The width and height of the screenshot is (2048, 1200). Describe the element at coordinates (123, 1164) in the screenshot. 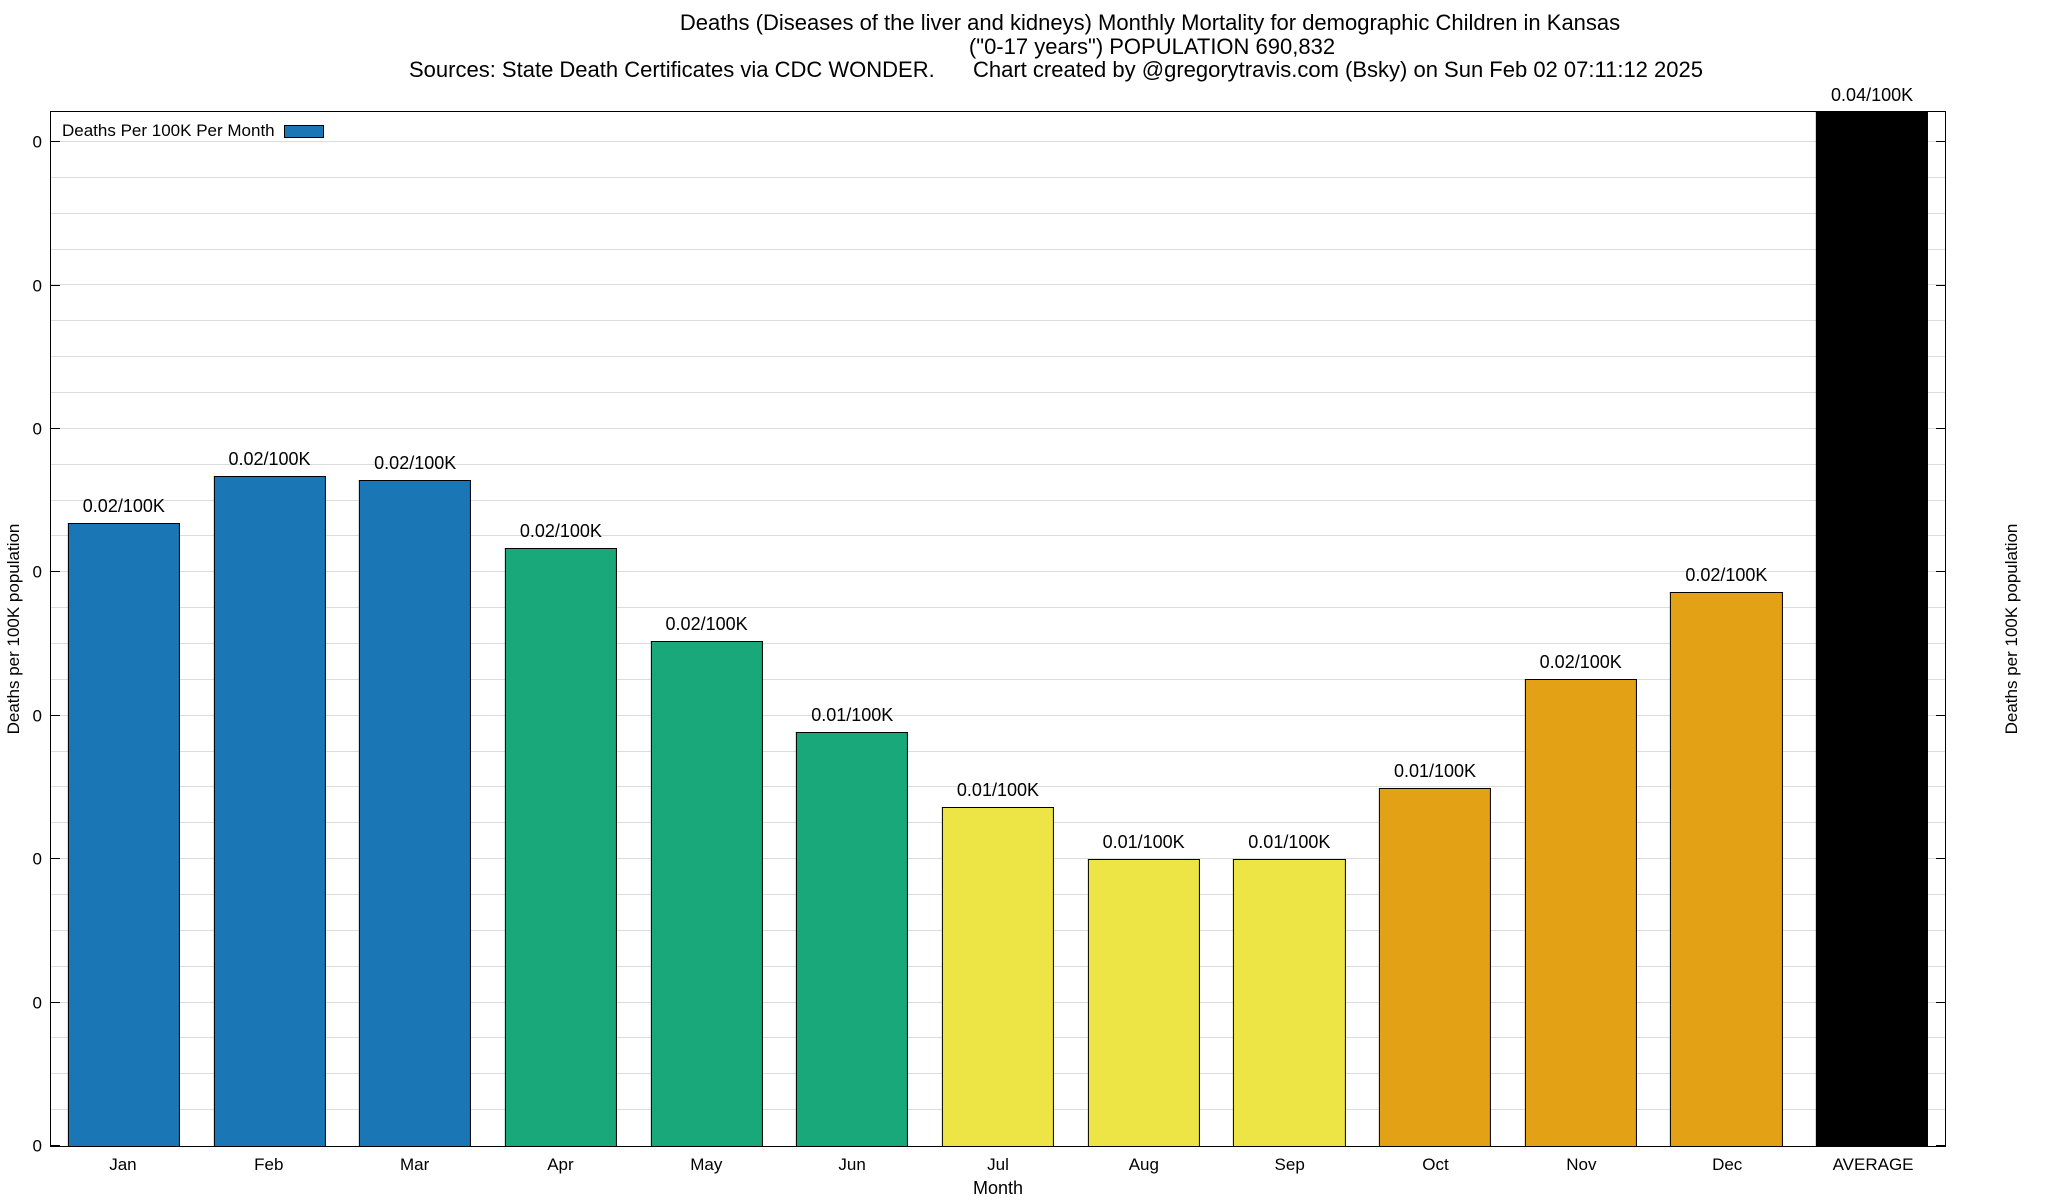

I see `x-tick-label: Jan` at that location.